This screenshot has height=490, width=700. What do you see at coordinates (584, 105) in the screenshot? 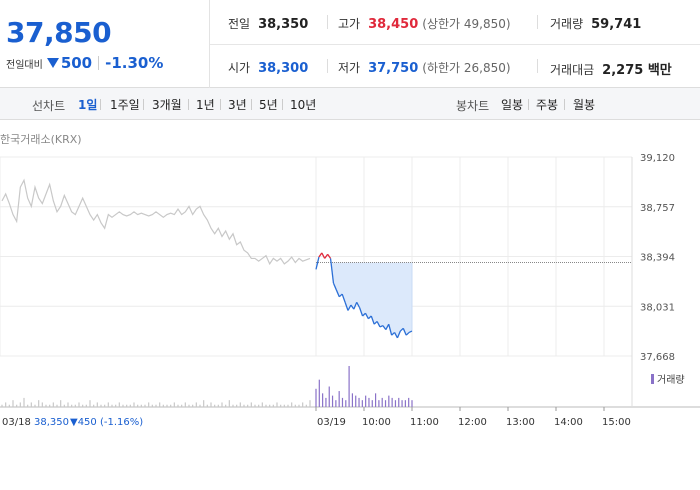
I see `tab-monthly-candle: 월봉` at bounding box center [584, 105].